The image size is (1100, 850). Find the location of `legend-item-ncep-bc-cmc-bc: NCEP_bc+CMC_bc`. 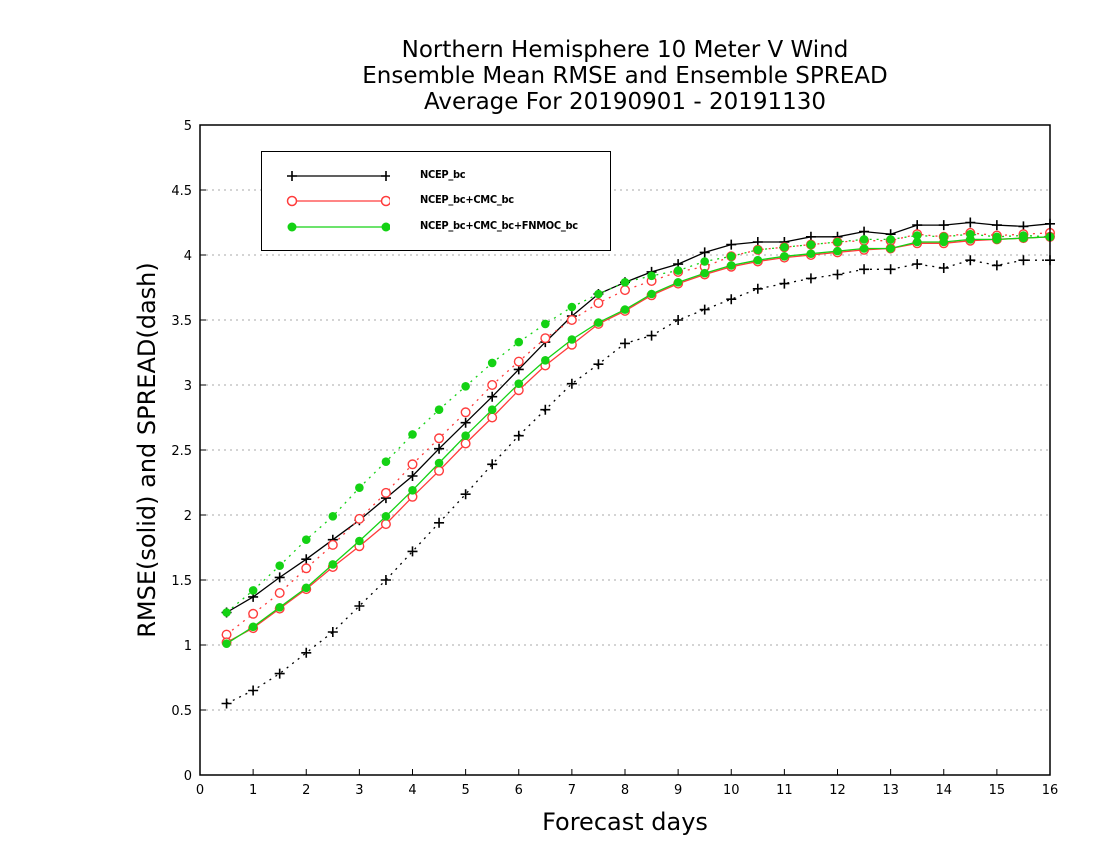

legend-item-ncep-bc-cmc-bc: NCEP_bc+CMC_bc is located at coordinates (436, 201).